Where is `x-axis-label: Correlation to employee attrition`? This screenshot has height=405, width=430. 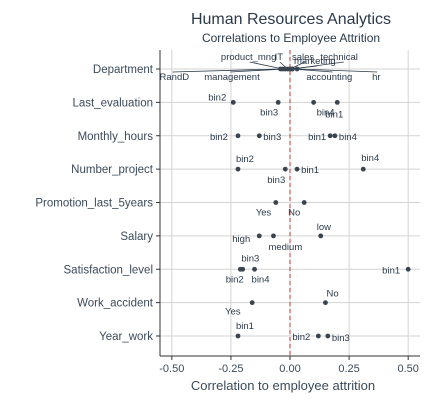
x-axis-label: Correlation to employee attrition is located at coordinates (283, 385).